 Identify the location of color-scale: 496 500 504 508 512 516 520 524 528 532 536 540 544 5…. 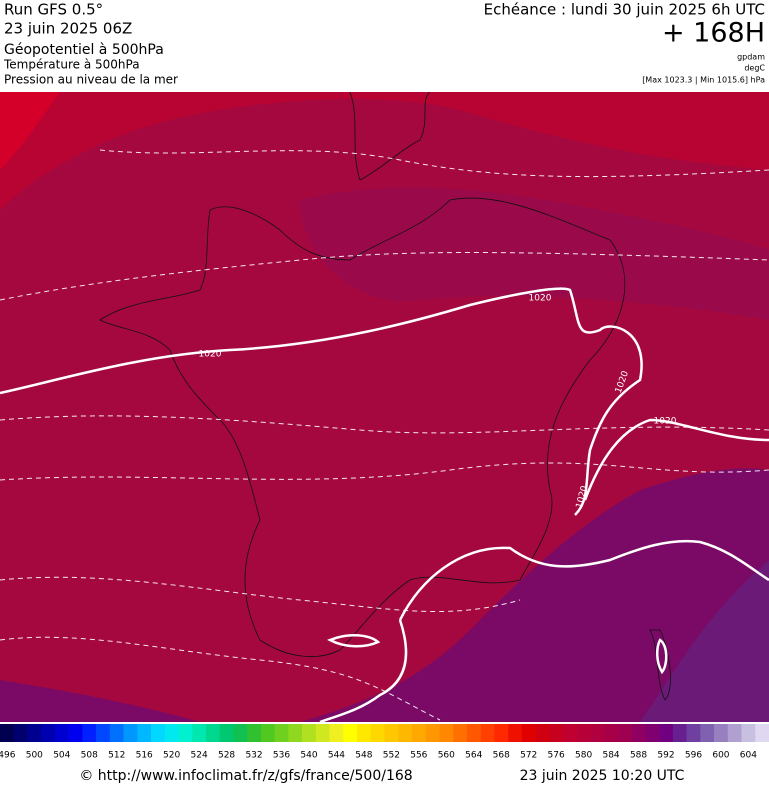
(384, 742).